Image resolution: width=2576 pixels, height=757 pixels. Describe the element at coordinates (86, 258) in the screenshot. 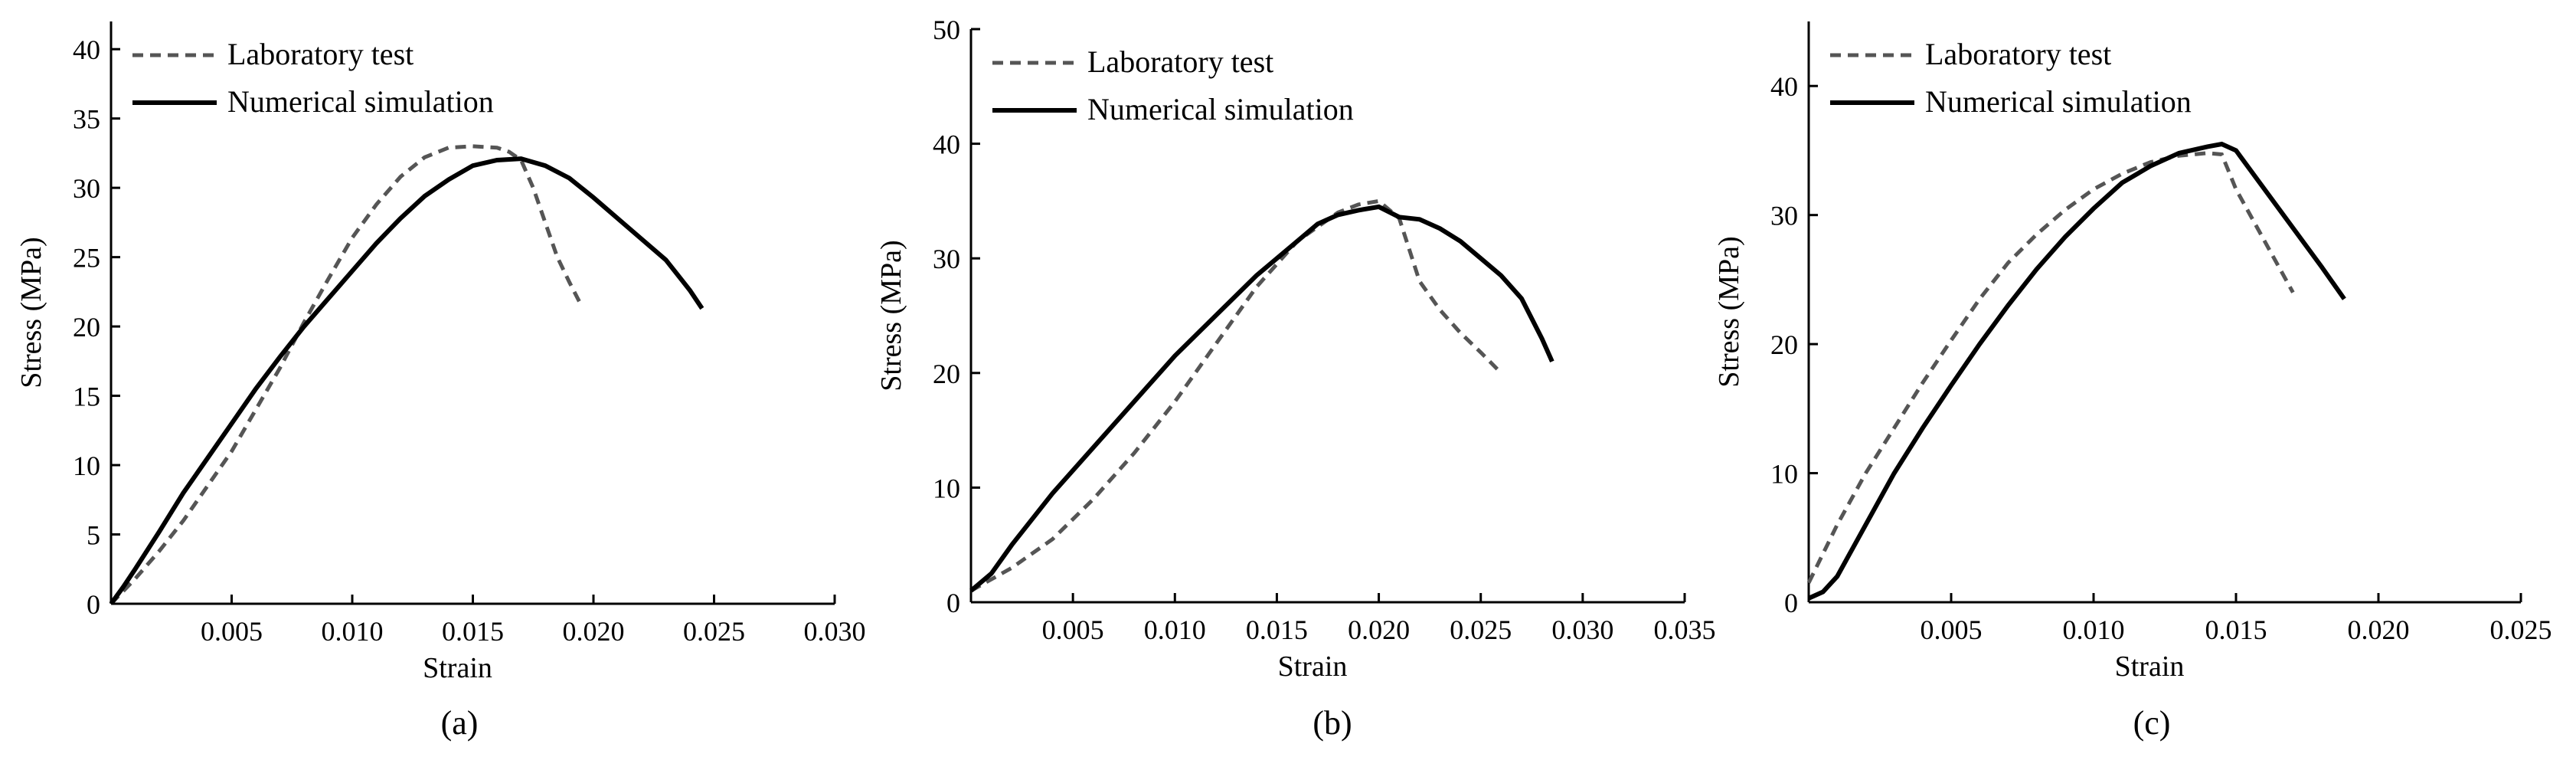

I see `y-tick-label: 25` at that location.